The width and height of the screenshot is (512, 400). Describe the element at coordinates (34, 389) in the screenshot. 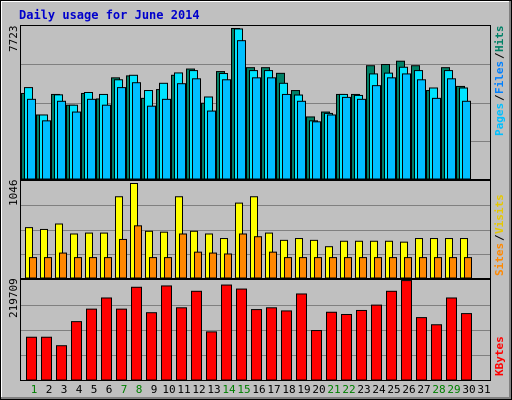

I see `day-label: 1` at that location.